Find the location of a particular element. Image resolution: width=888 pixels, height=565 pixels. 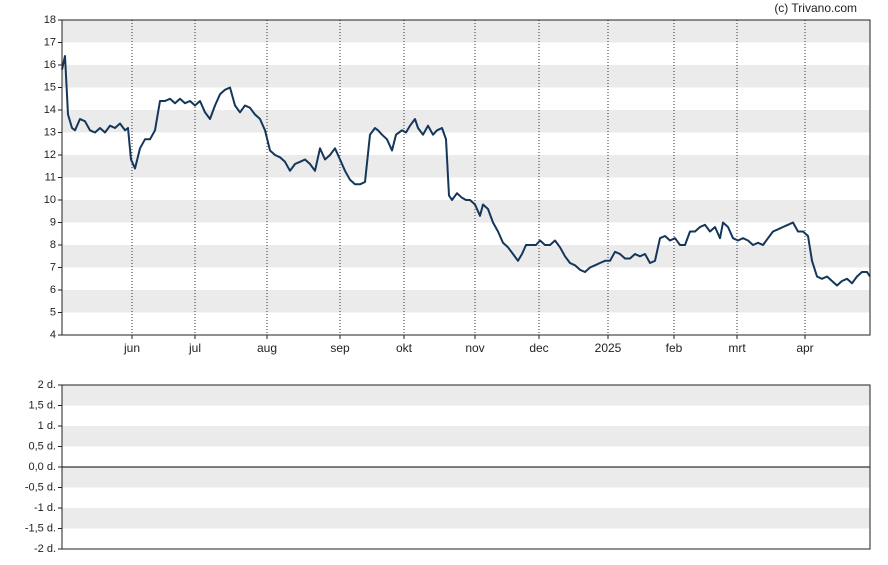

y-tick-label: 13 is located at coordinates (50, 132).